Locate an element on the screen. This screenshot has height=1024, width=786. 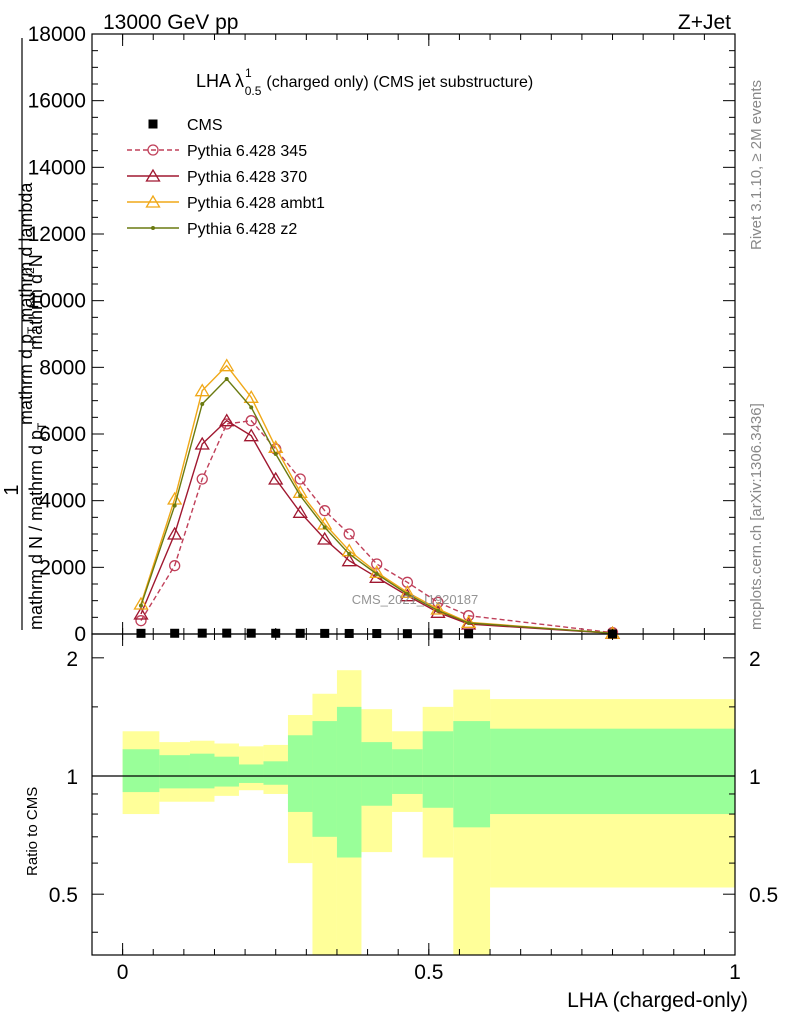
y-tick-label: 12000 is located at coordinates (57, 234).